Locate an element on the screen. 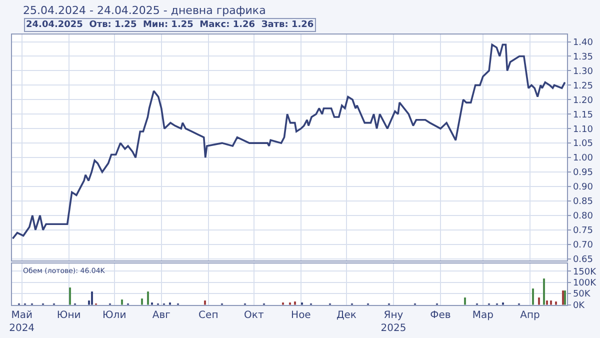  y-tick-label: 0.85 is located at coordinates (583, 202).